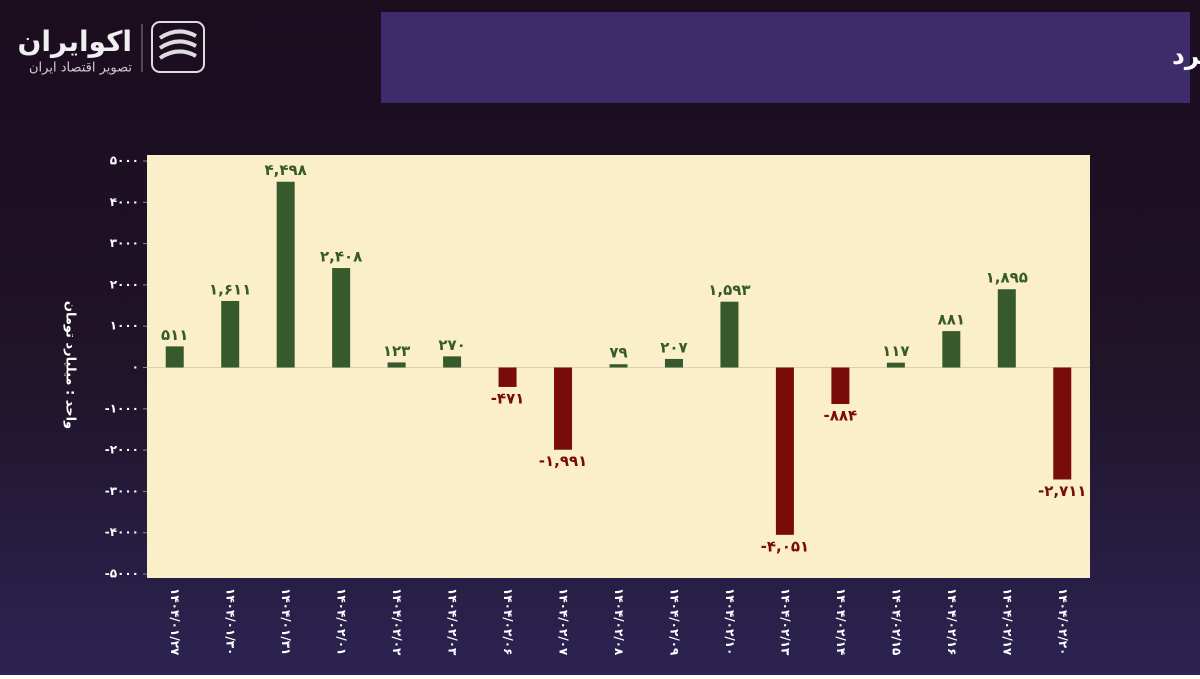  What do you see at coordinates (563, 461) in the screenshot?
I see `value-label: -۱,۹۹۱` at bounding box center [563, 461].